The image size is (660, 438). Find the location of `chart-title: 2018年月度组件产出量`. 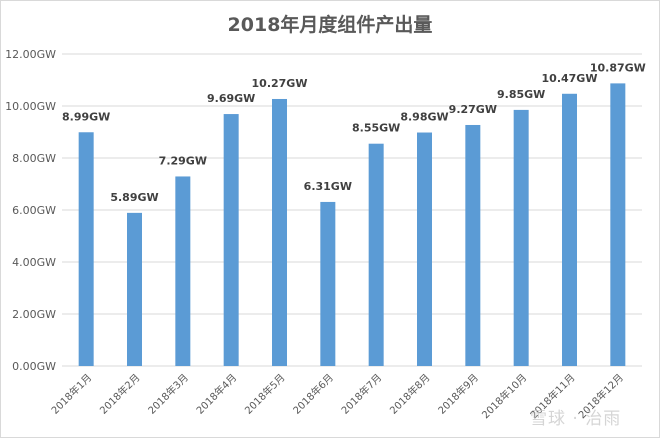

chart-title: 2018年月度组件产出量 is located at coordinates (330, 25).